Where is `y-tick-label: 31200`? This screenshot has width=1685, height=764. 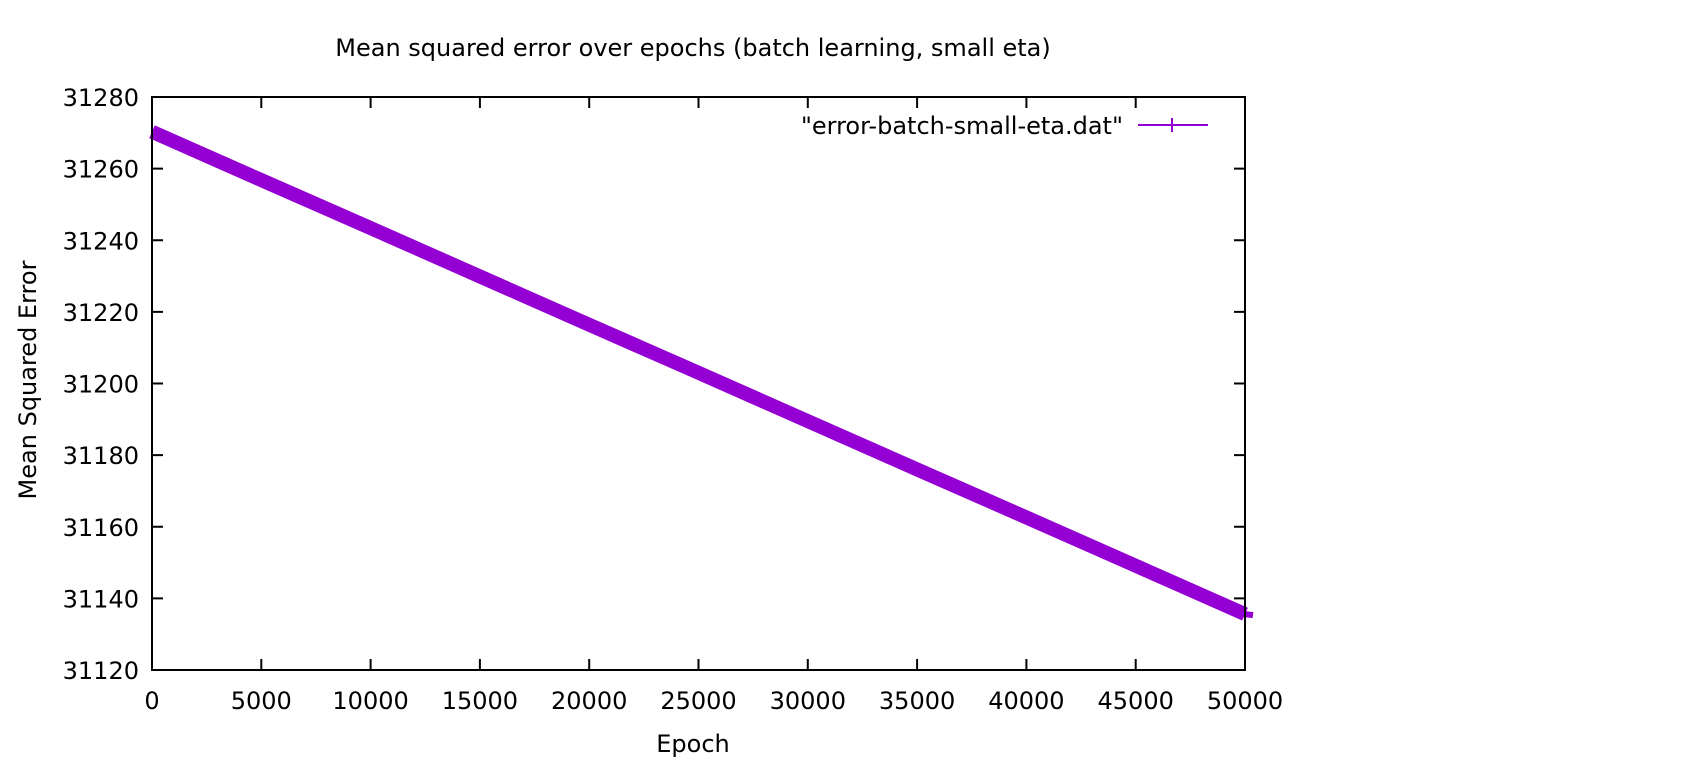 y-tick-label: 31200 is located at coordinates (101, 385).